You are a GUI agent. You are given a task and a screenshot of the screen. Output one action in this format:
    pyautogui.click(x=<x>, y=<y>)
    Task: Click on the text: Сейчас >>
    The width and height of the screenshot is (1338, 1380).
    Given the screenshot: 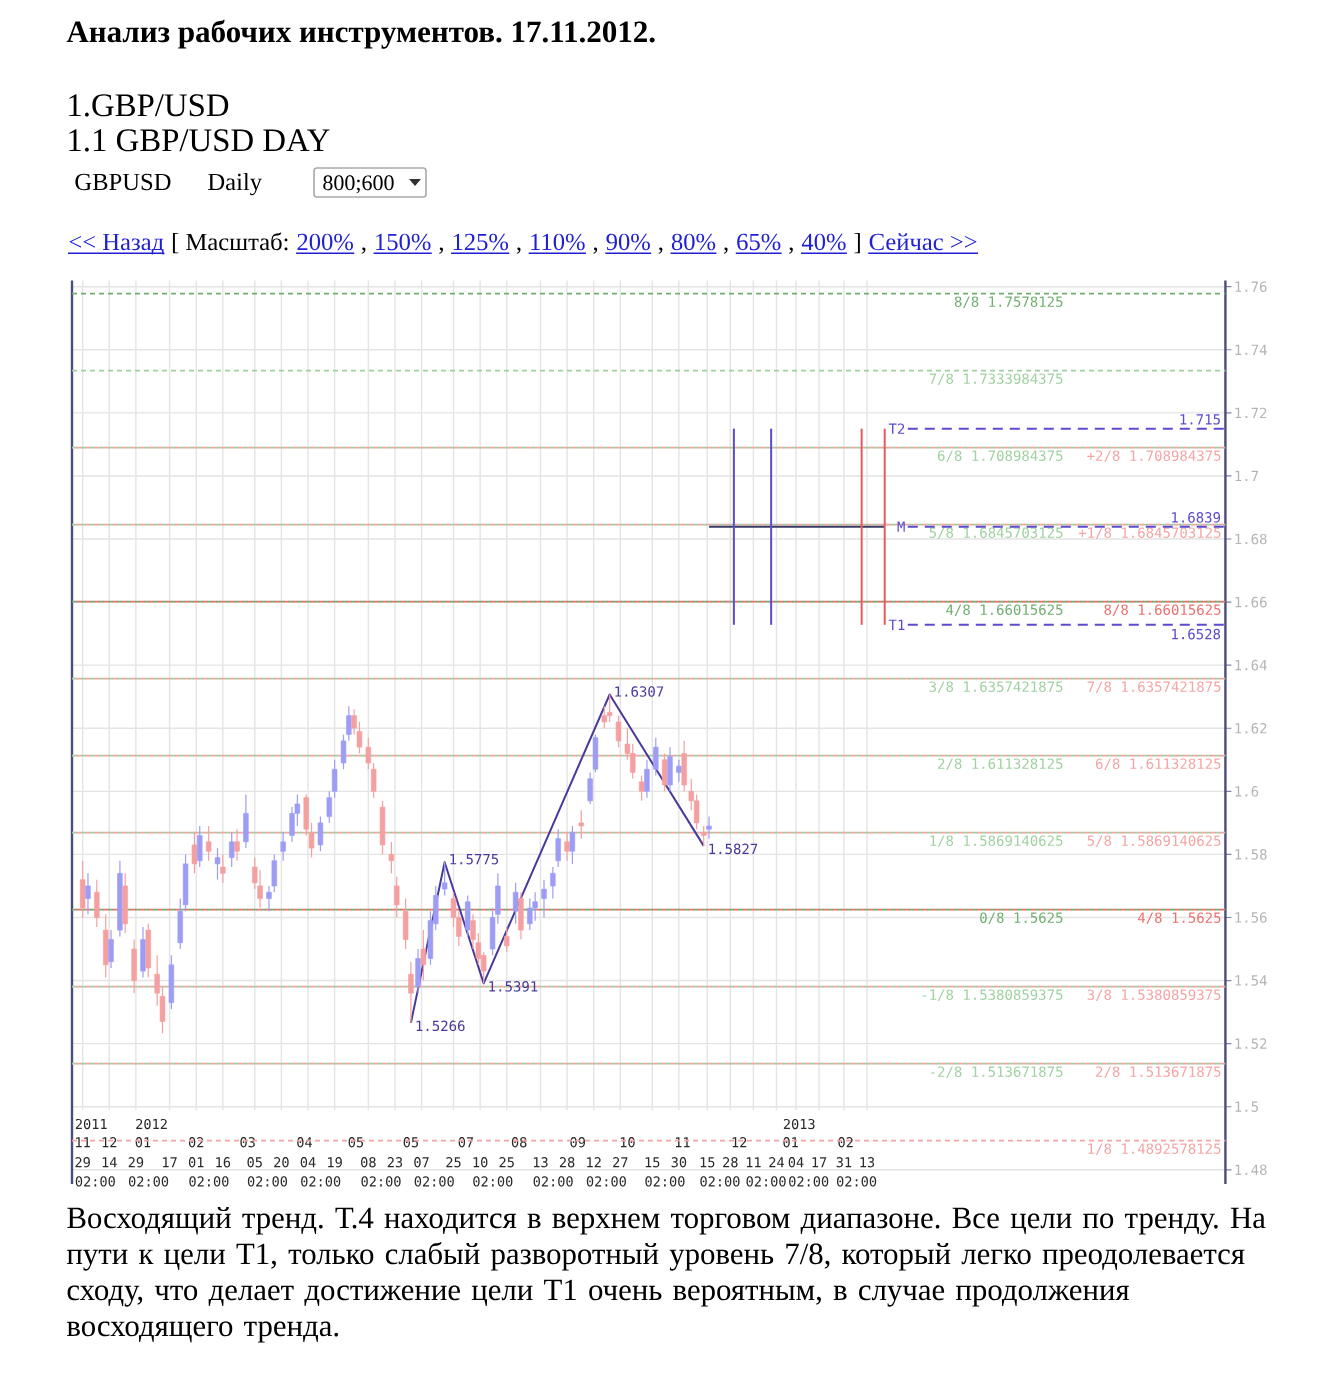 What is the action you would take?
    pyautogui.click(x=923, y=242)
    